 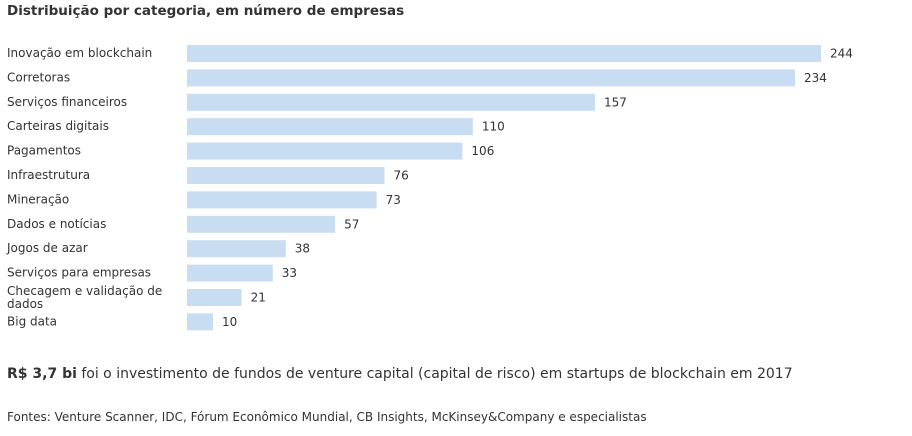 What do you see at coordinates (325, 151) in the screenshot?
I see `bar-pagamentos` at bounding box center [325, 151].